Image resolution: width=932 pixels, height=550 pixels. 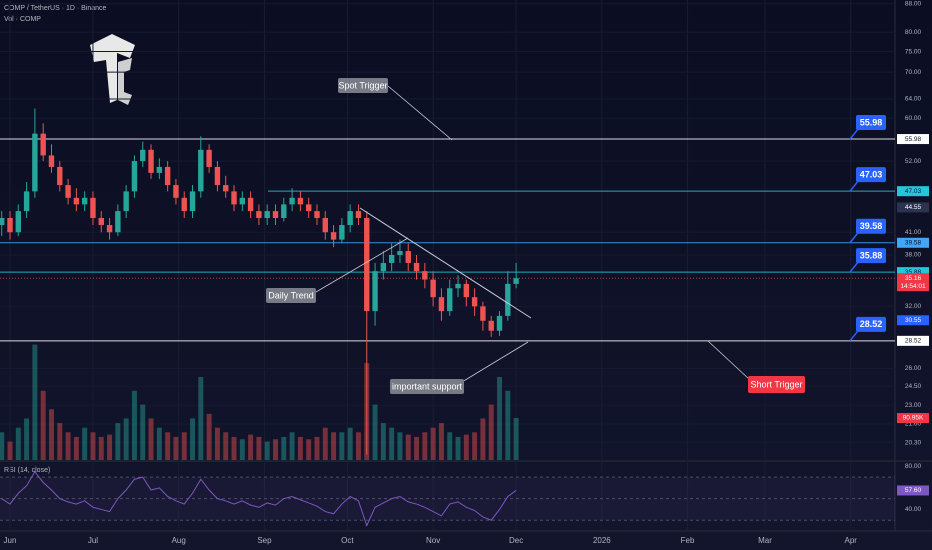 I want to click on price-badge-label: 44.55, so click(x=913, y=207).